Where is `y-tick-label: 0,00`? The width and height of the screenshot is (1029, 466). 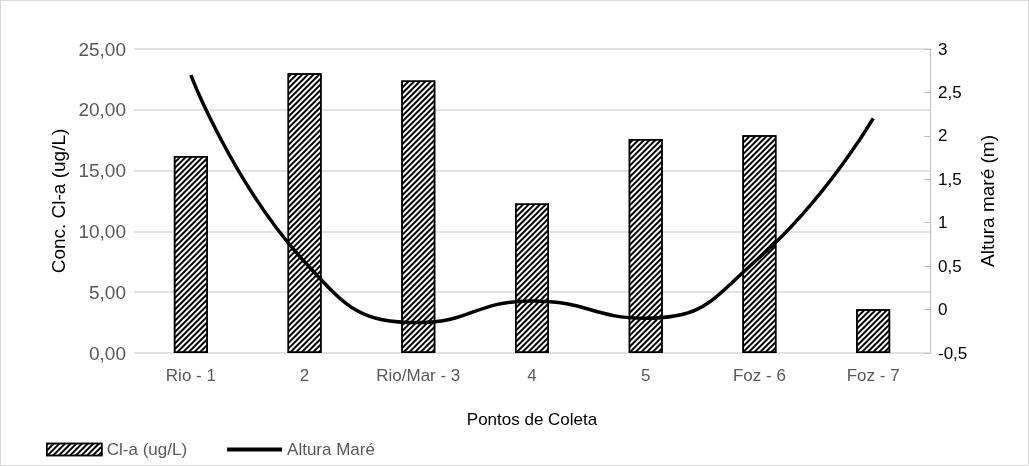 y-tick-label: 0,00 is located at coordinates (107, 353).